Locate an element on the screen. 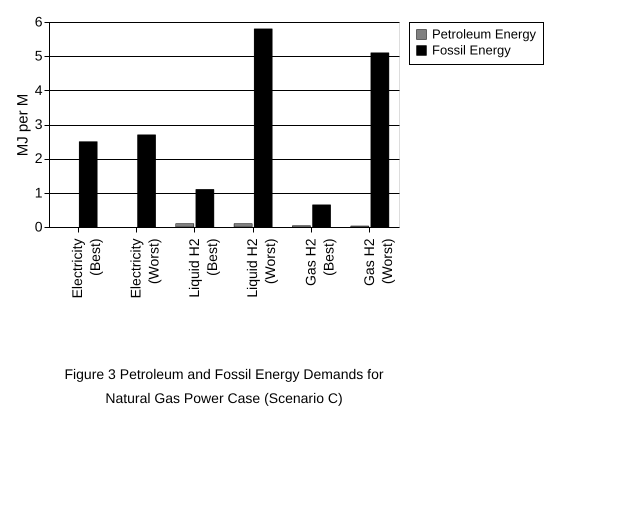 This screenshot has height=529, width=623. y-tick-label: 2 is located at coordinates (38, 158).